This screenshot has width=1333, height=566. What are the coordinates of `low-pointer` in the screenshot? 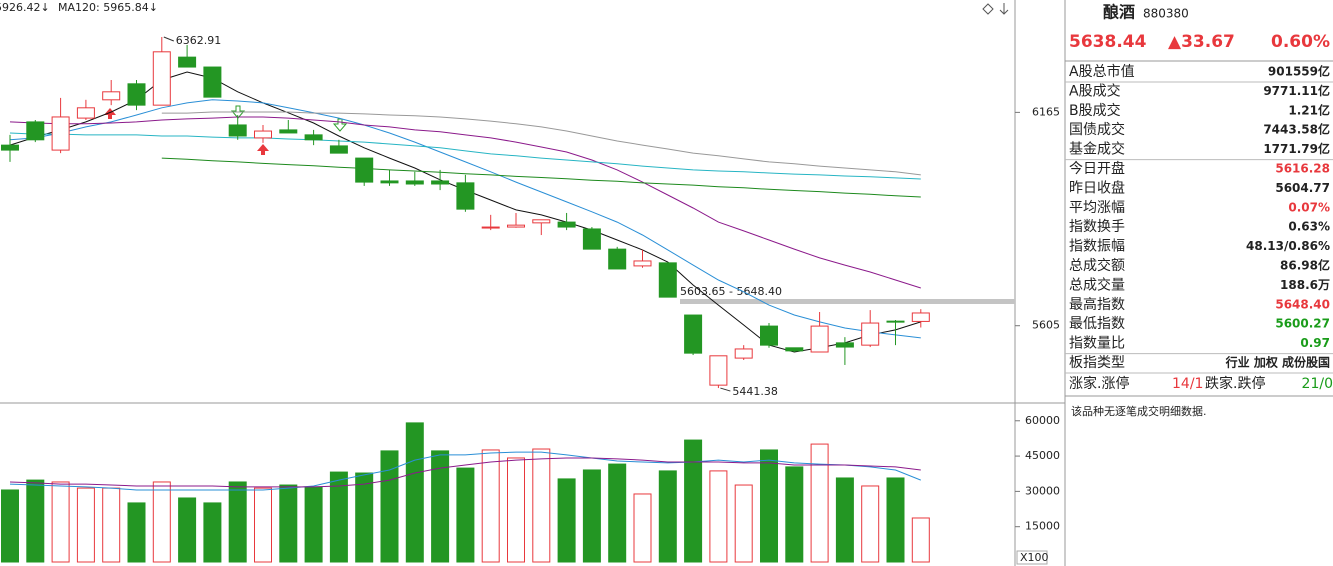 It's located at (725, 389).